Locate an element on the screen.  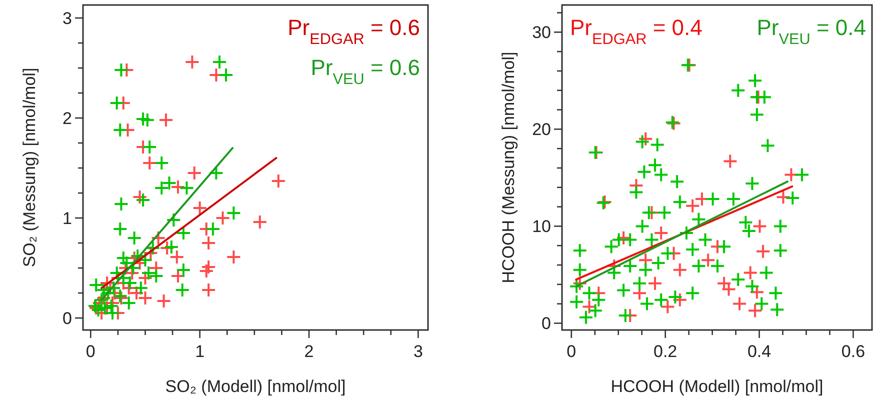
y-tick-label: 30 is located at coordinates (541, 32).